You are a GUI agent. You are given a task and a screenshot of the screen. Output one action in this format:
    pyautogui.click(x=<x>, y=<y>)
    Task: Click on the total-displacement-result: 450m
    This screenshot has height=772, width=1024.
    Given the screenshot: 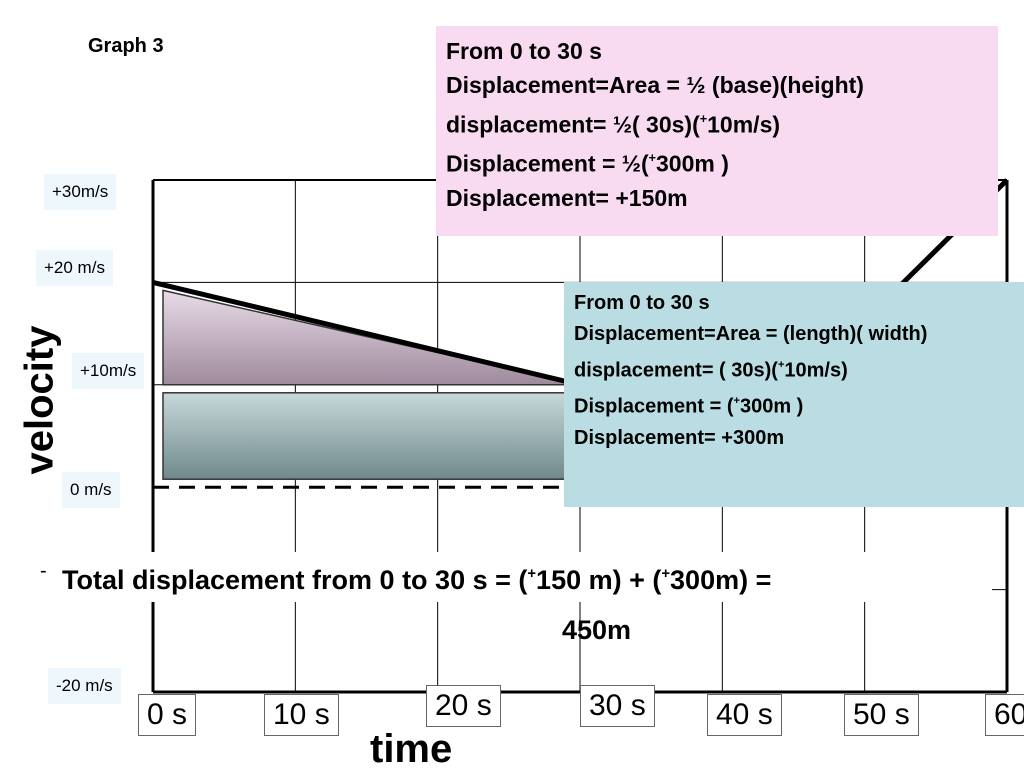 What is the action you would take?
    pyautogui.click(x=597, y=630)
    